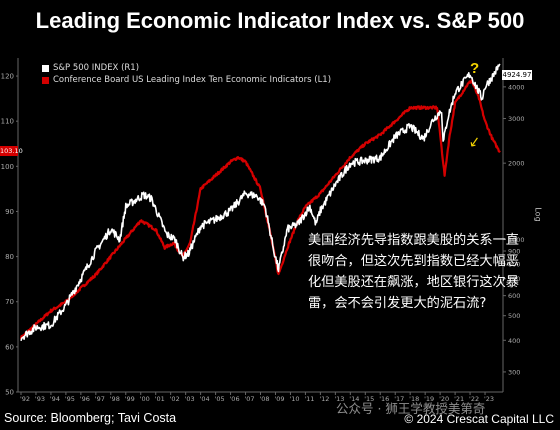 The image size is (560, 430). What do you see at coordinates (264, 399) in the screenshot?
I see `x-tick-label: '08` at bounding box center [264, 399].